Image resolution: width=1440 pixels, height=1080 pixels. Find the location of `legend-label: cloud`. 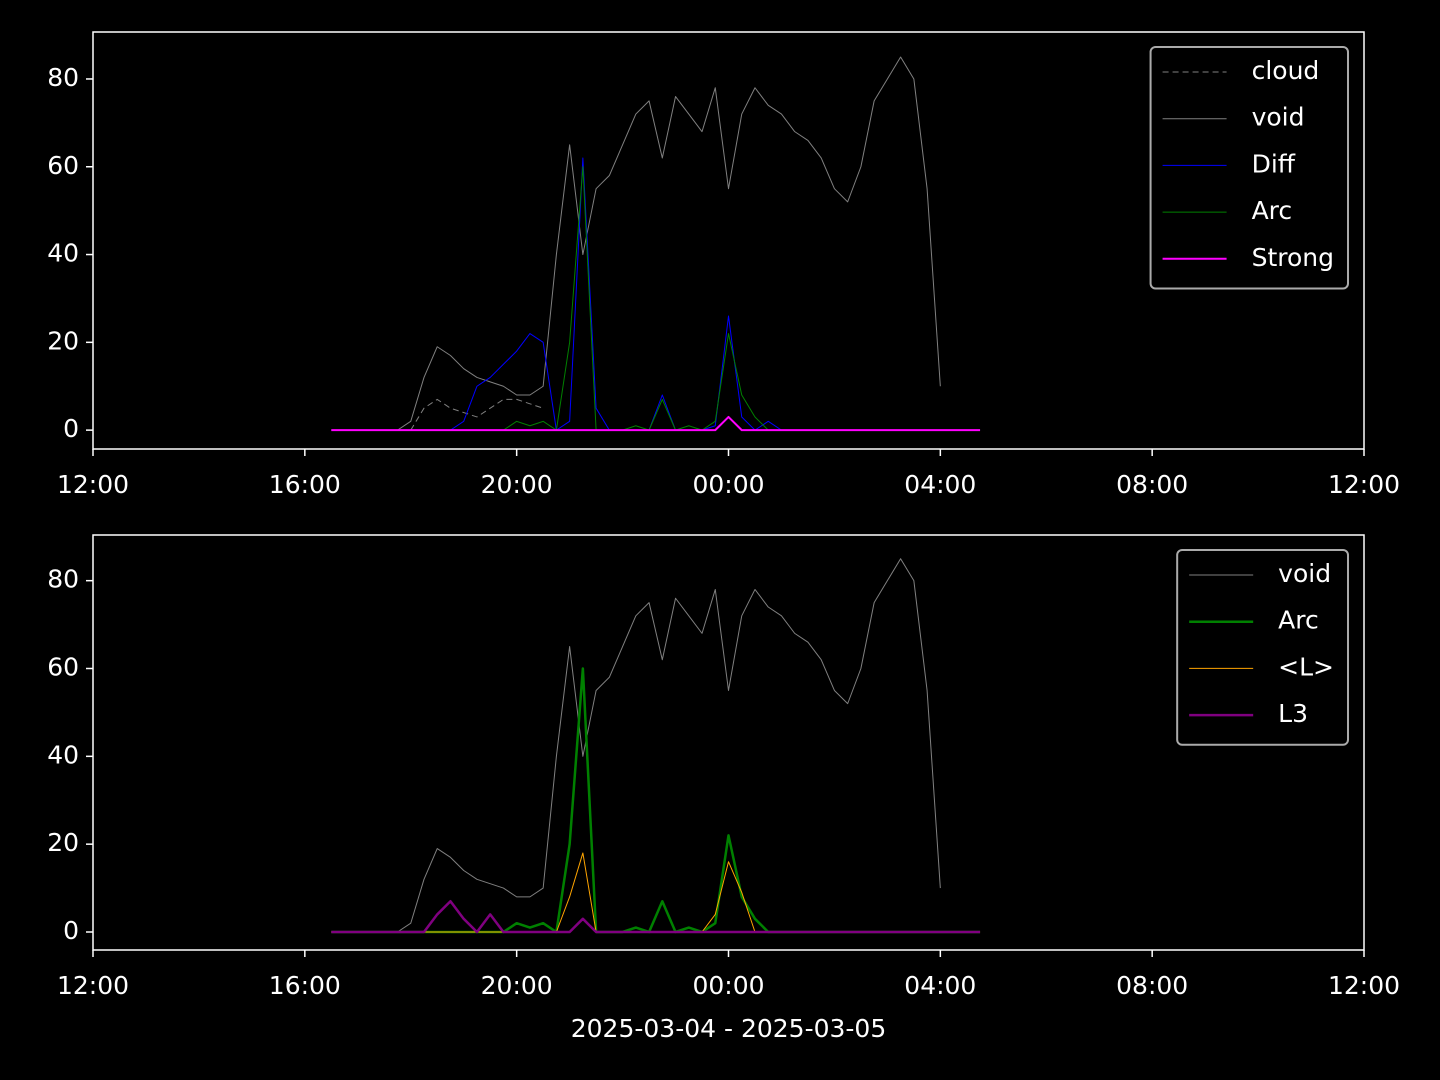

legend-label: cloud is located at coordinates (1286, 70).